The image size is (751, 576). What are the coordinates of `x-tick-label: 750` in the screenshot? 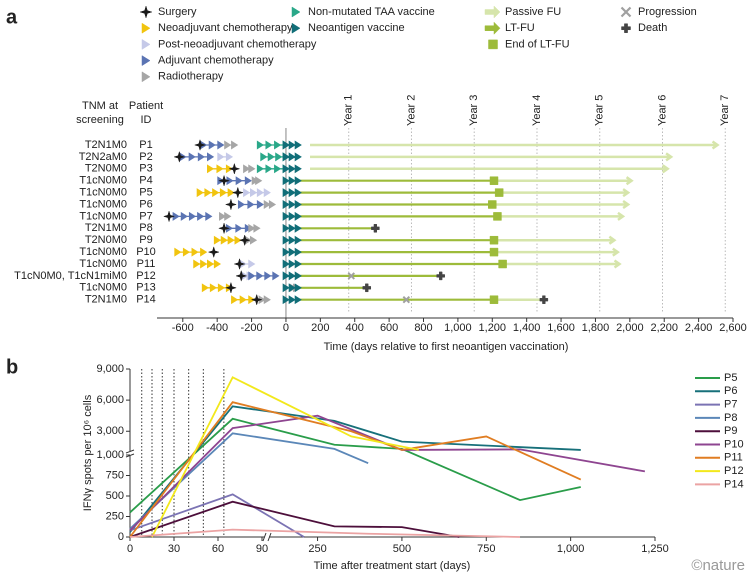 It's located at (486, 549).